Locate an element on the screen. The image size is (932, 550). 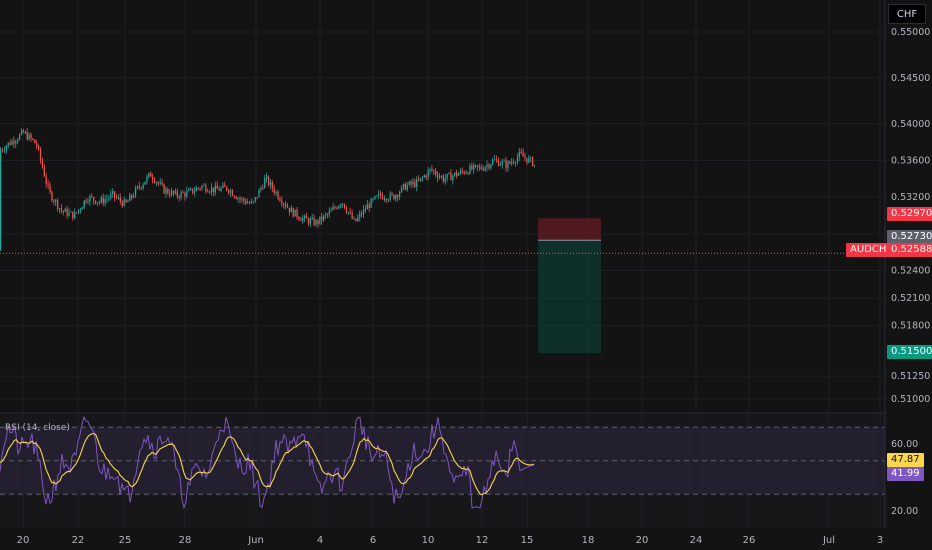
take-profit-zone is located at coordinates (569, 297).